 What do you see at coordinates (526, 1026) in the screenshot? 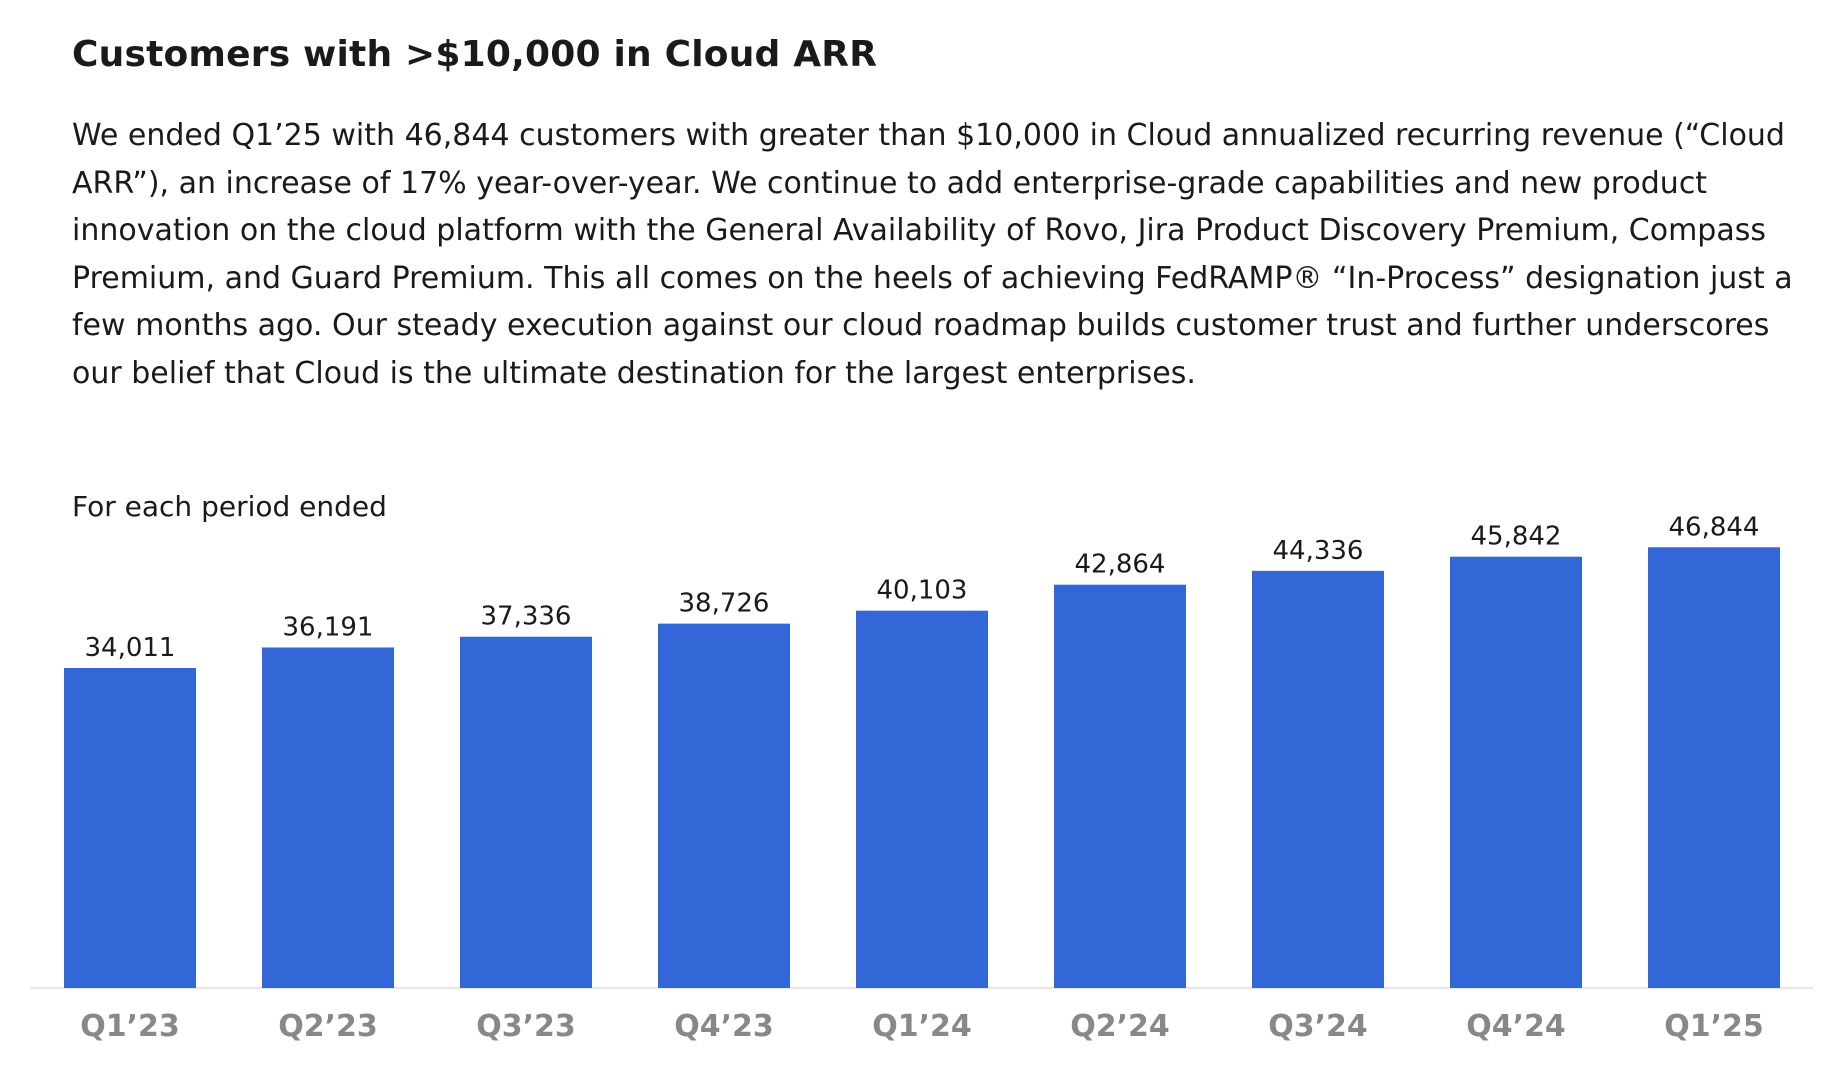
I see `category-label-2: Q3’23` at bounding box center [526, 1026].